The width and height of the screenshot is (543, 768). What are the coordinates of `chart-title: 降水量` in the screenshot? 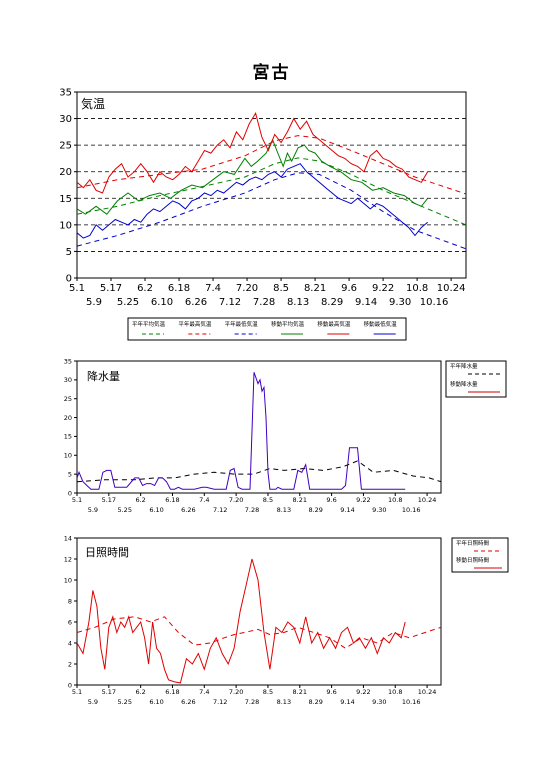 It's located at (103, 376).